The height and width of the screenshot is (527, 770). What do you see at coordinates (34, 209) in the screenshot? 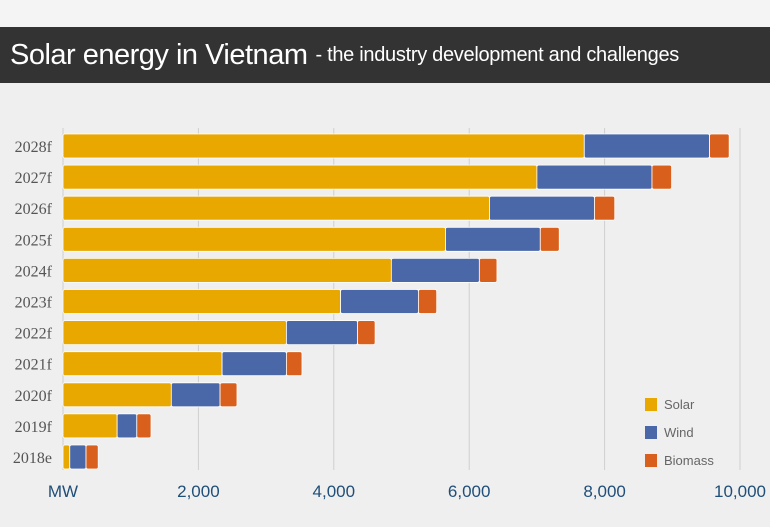
I see `y-tick-label: 2026f` at bounding box center [34, 209].